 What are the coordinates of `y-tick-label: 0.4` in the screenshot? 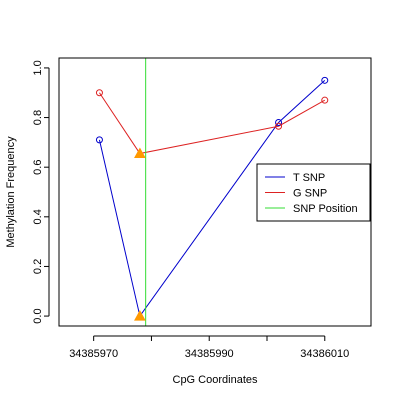 It's located at (38, 216).